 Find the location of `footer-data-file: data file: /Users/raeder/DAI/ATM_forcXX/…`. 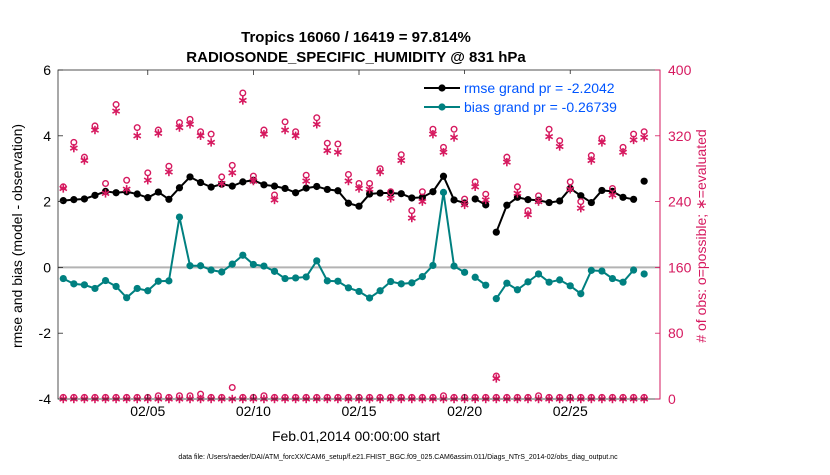

footer-data-file: data file: /Users/raeder/DAI/ATM_forcXX/… is located at coordinates (398, 457).